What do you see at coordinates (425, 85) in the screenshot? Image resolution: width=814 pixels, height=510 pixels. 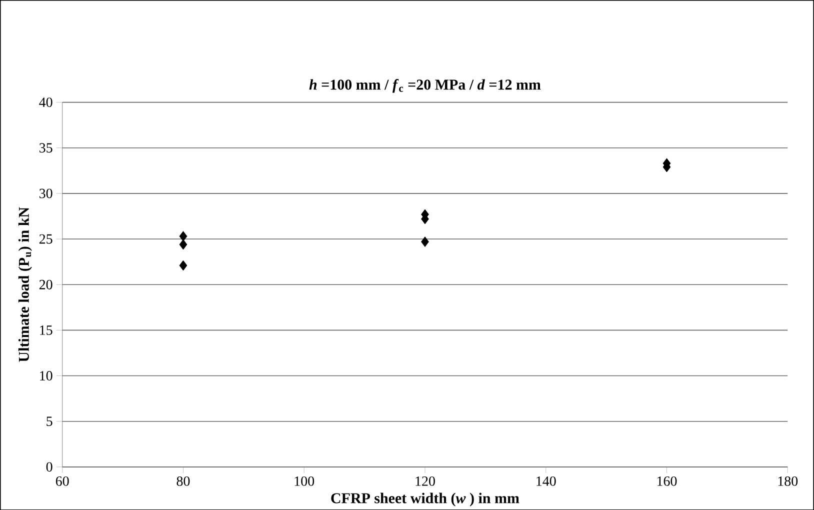 I see `chart-title: h =100 mm / f$_{c}$ =20 MPa / d =12 mm` at bounding box center [425, 85].